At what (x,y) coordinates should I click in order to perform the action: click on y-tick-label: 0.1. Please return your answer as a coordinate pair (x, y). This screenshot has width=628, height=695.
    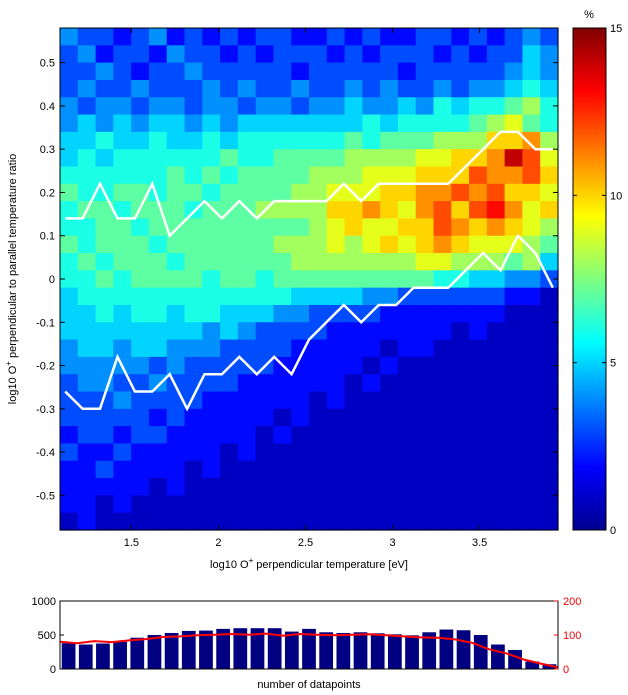
    Looking at the image, I should click on (47, 237).